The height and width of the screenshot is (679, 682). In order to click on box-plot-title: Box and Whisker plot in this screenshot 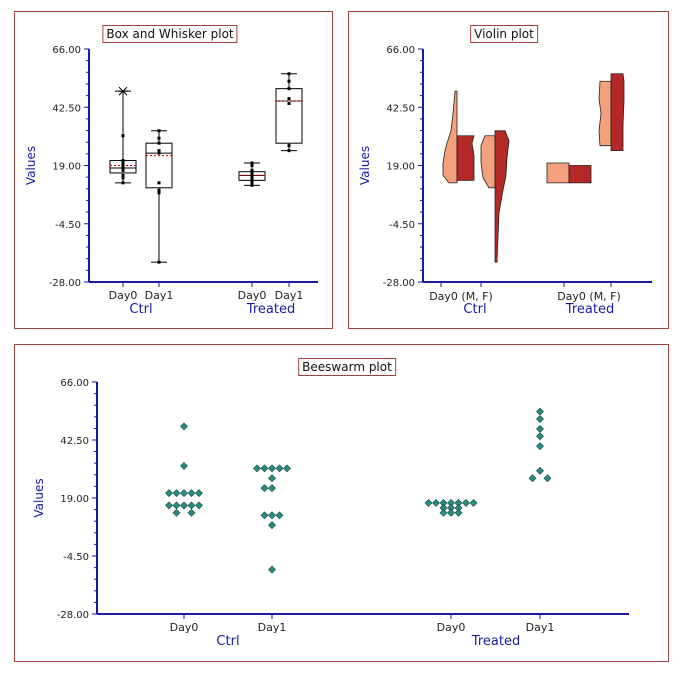, I will do `click(170, 34)`.